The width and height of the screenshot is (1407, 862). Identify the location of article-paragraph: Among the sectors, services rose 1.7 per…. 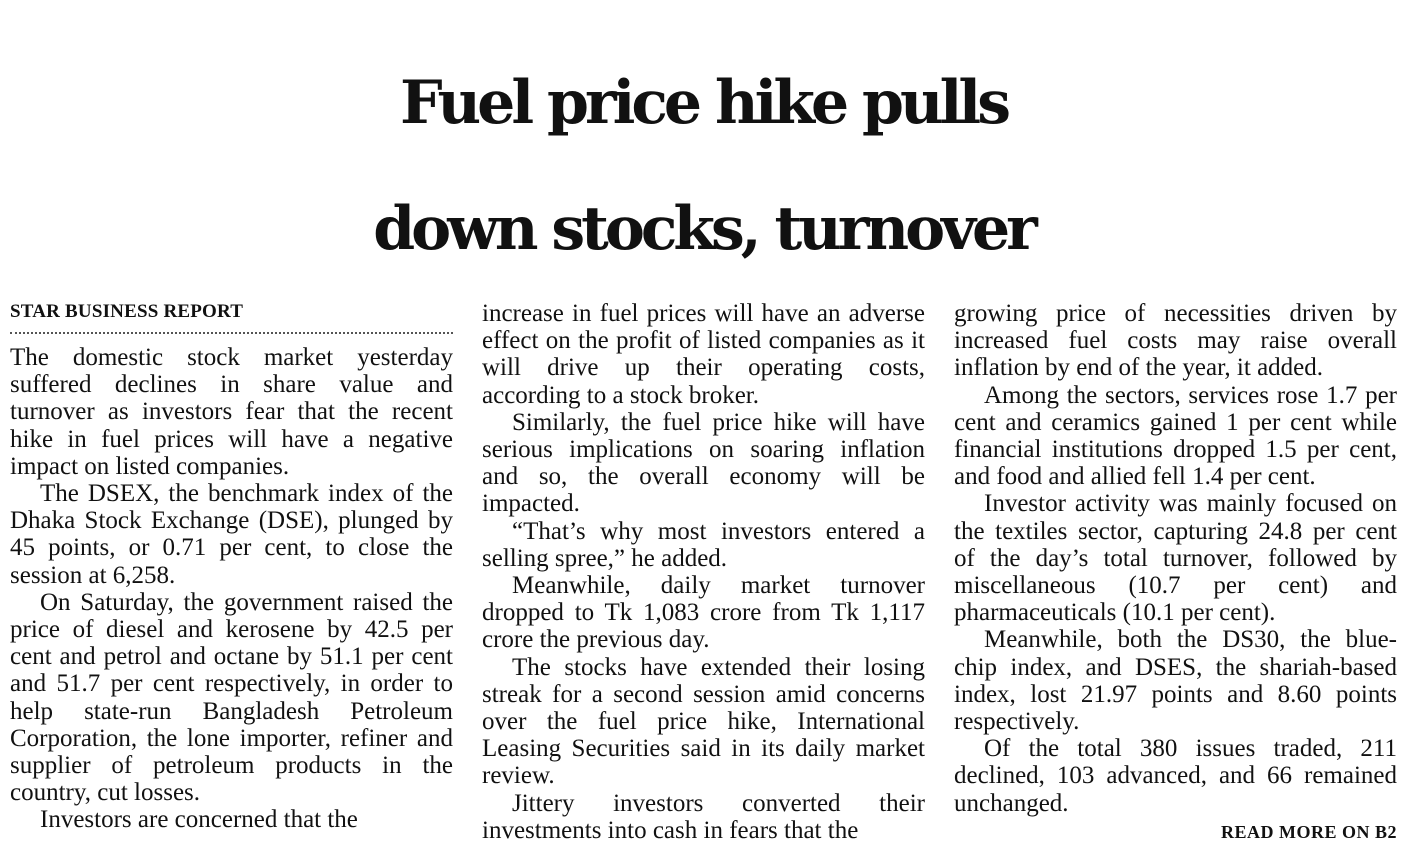
(1175, 436).